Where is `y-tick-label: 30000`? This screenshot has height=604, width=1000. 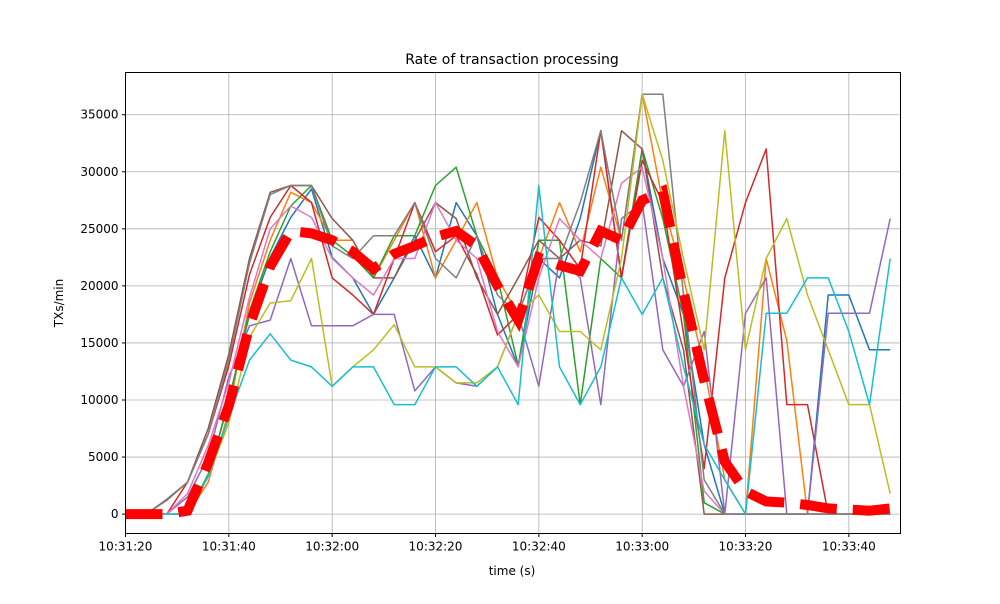
y-tick-label: 30000 is located at coordinates (99, 172).